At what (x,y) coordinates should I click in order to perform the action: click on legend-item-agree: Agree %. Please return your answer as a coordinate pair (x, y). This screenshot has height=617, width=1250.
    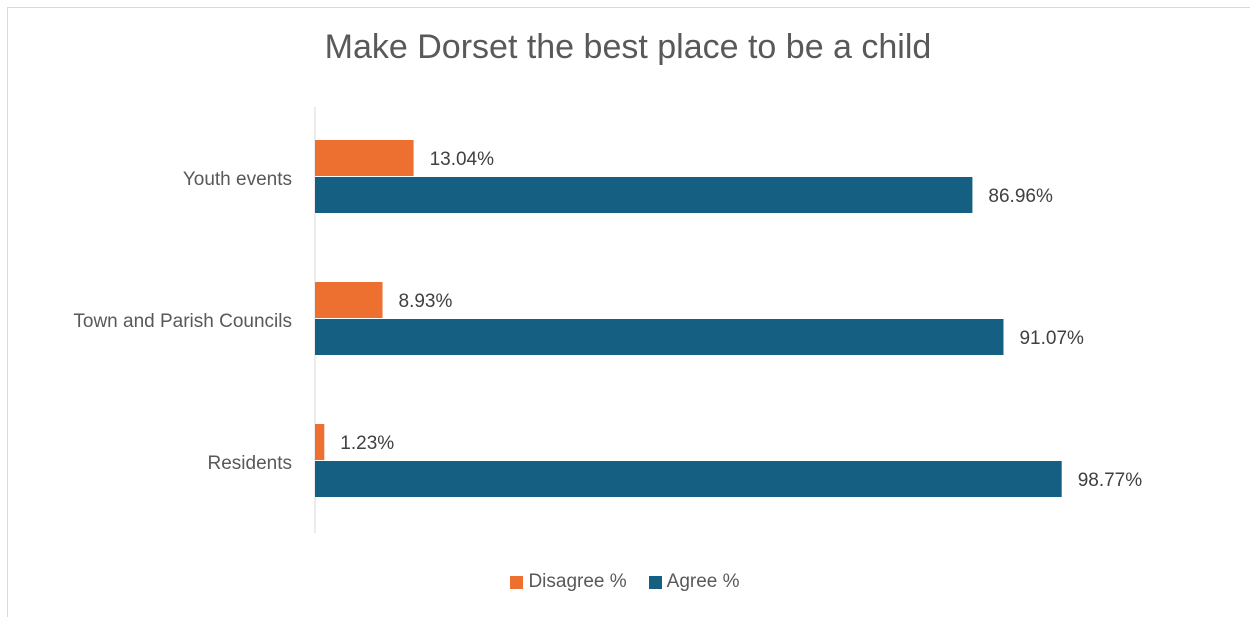
    Looking at the image, I should click on (694, 582).